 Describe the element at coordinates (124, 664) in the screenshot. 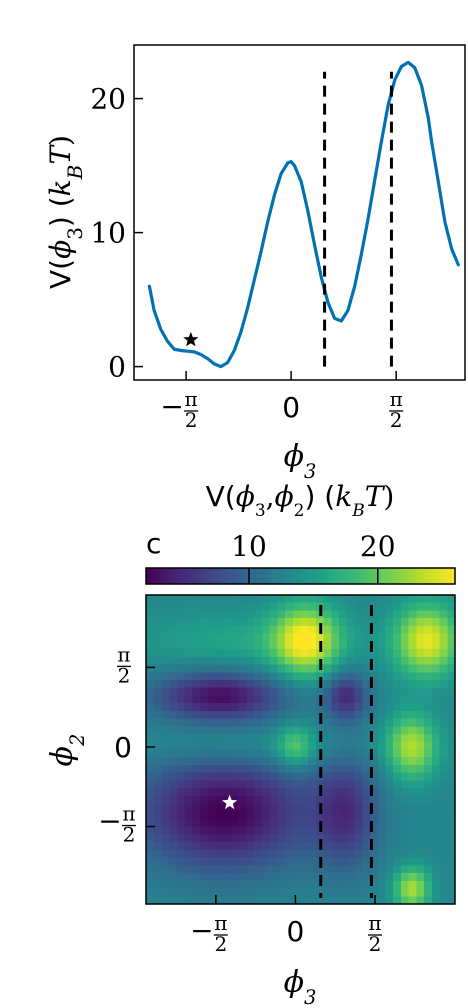

I see `y-tick-label: π2` at that location.